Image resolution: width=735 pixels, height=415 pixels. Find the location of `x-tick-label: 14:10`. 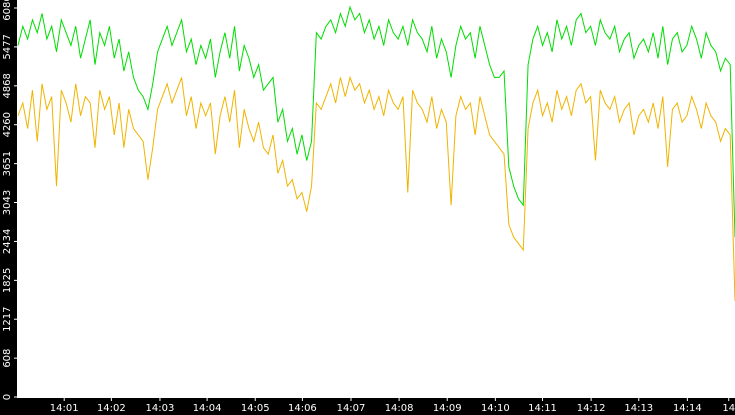

x-tick-label: 14:10 is located at coordinates (495, 408).